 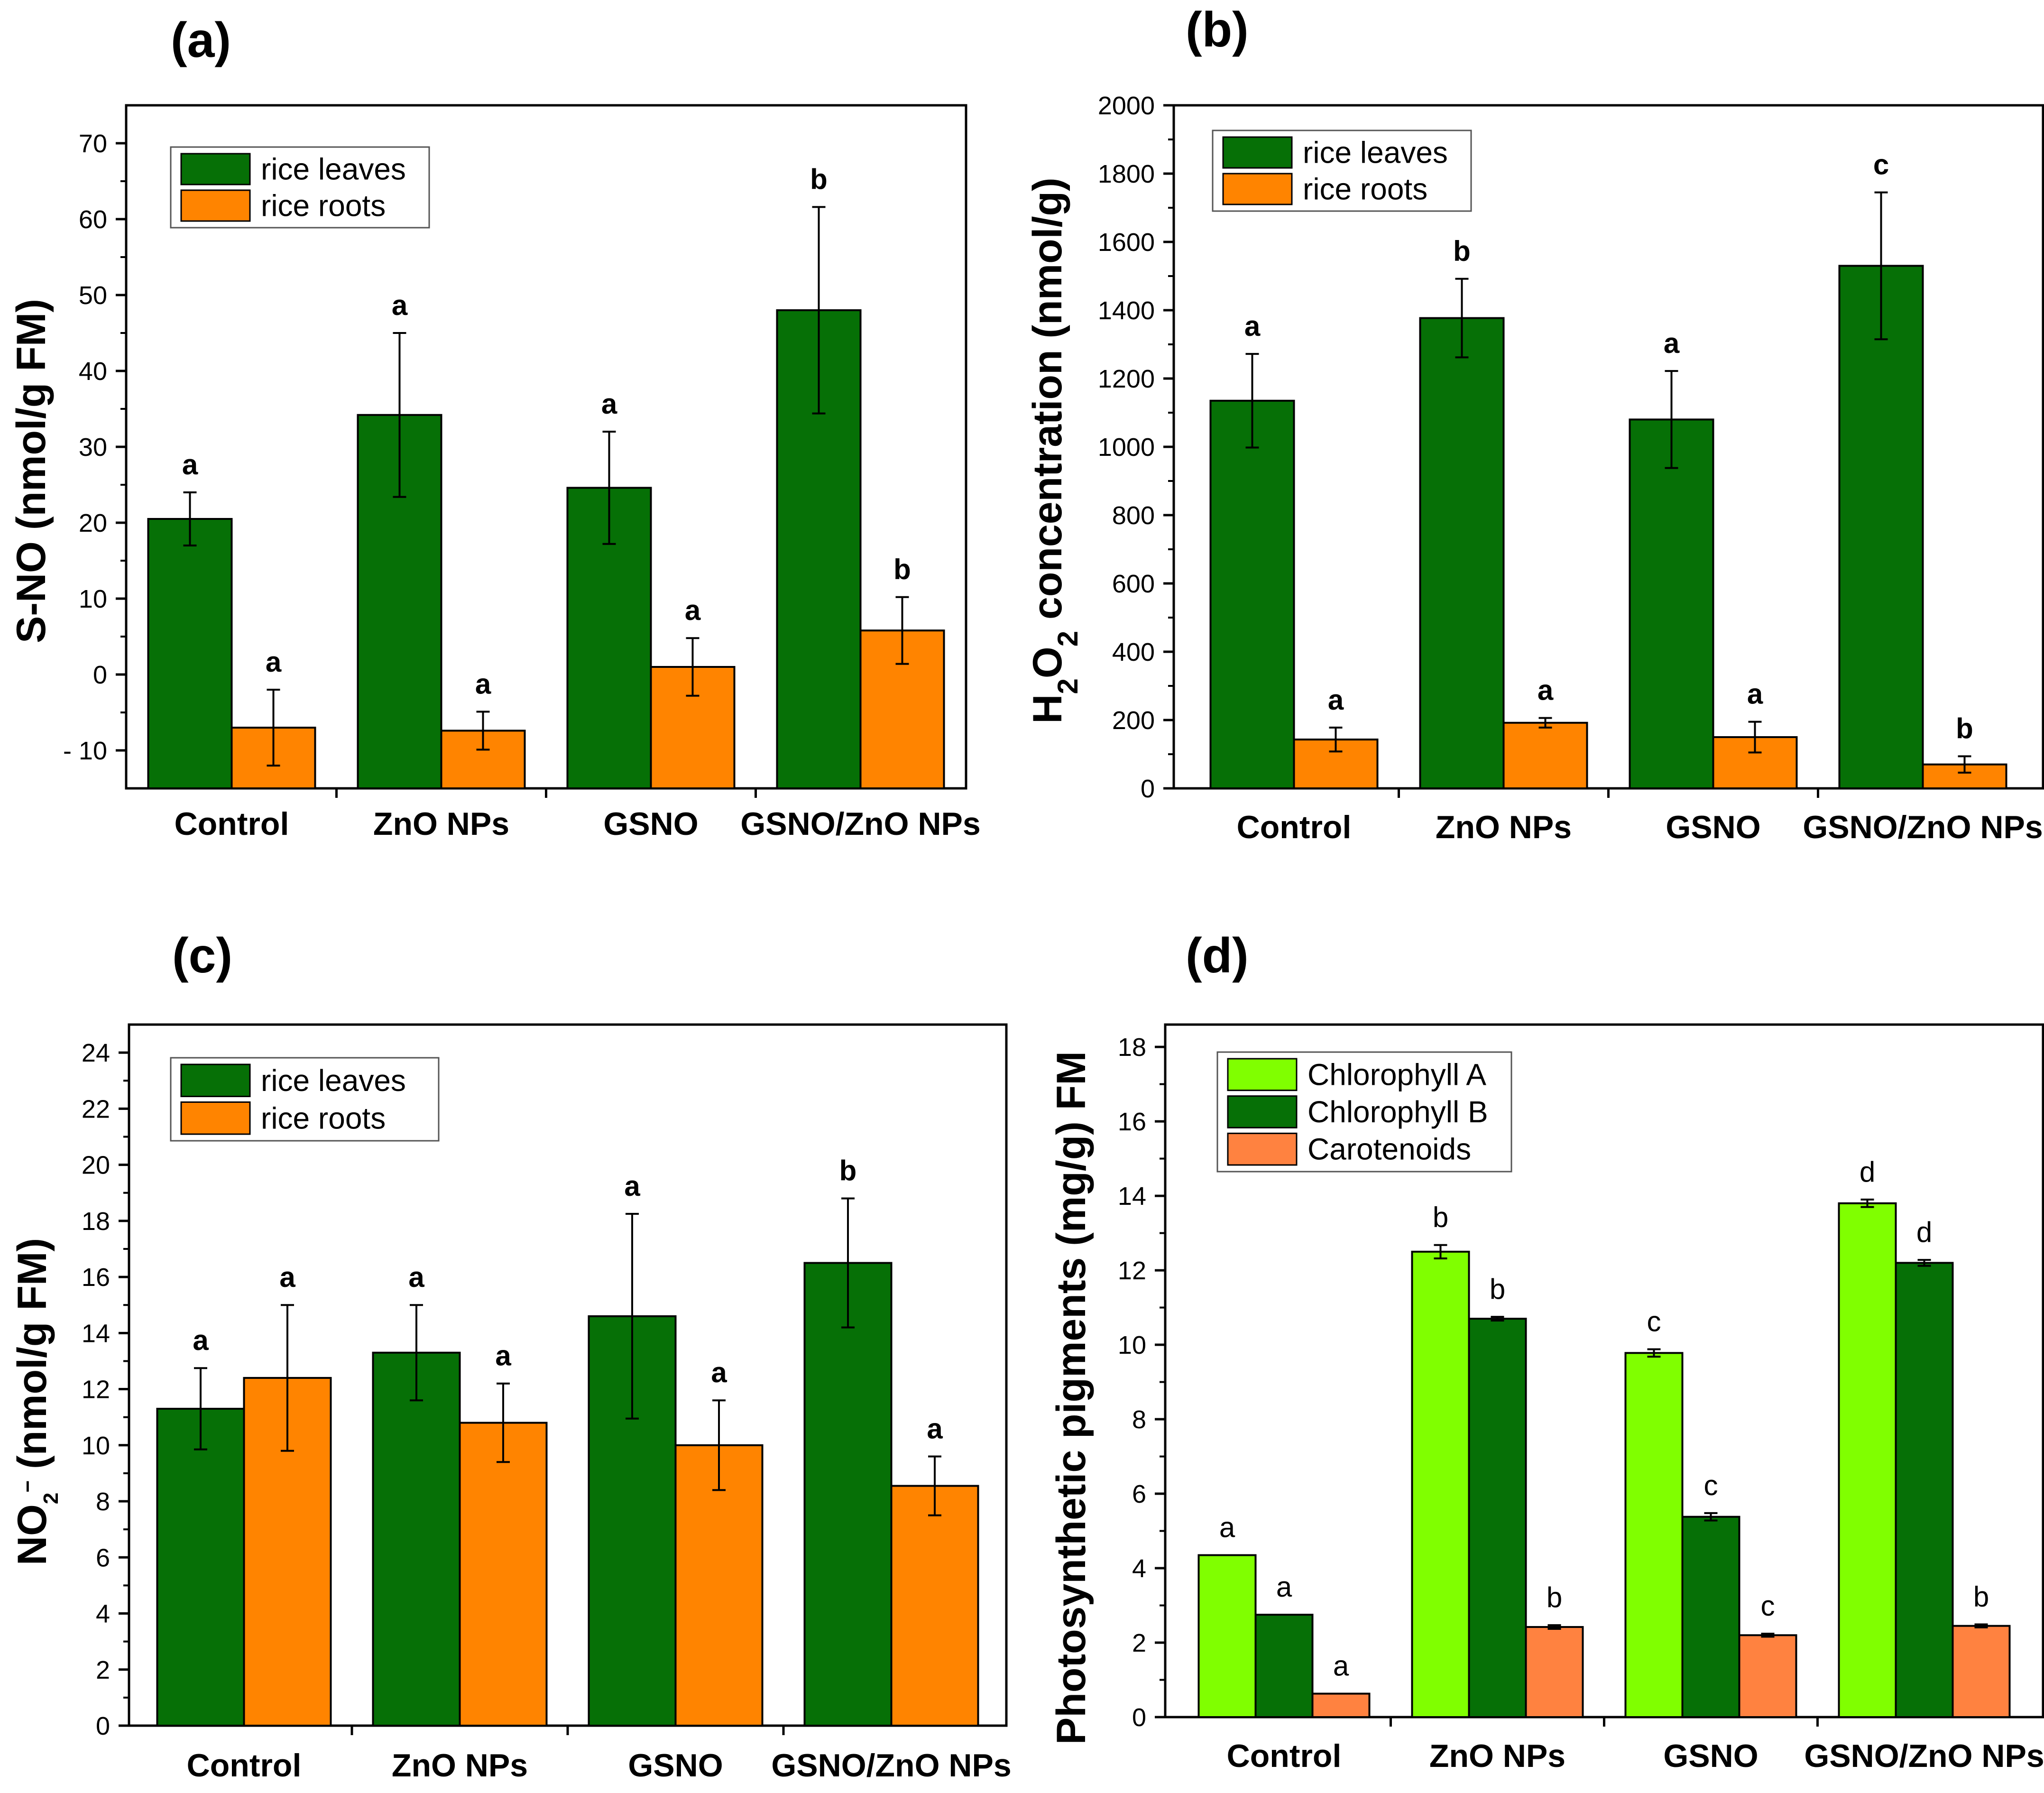 I want to click on panel-b-ylabel-sub1: 2, so click(x=1068, y=686).